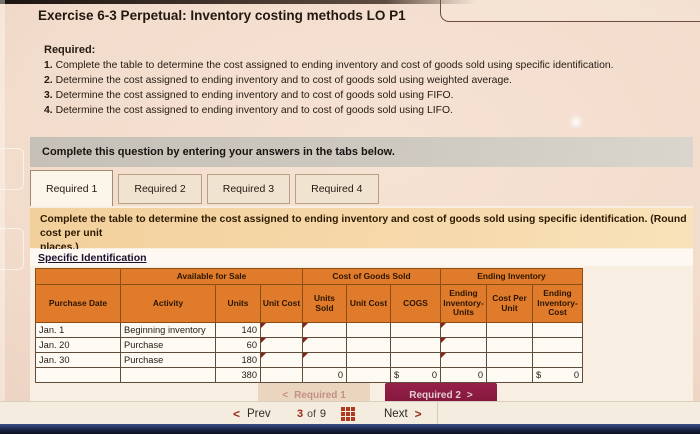  Describe the element at coordinates (415, 375) in the screenshot. I see `cogs-total: $0` at that location.